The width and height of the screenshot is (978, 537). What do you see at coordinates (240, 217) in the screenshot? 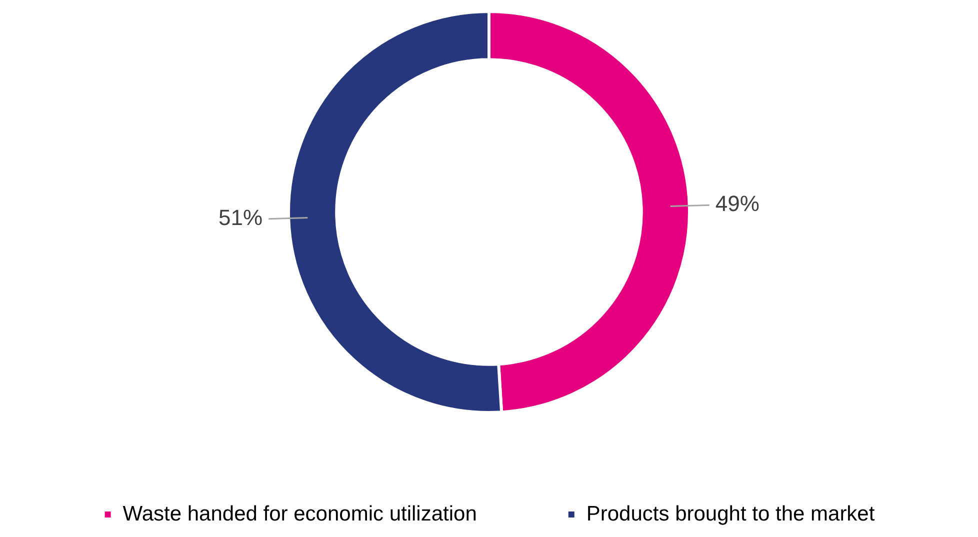
I see `data-label: 51%` at bounding box center [240, 217].